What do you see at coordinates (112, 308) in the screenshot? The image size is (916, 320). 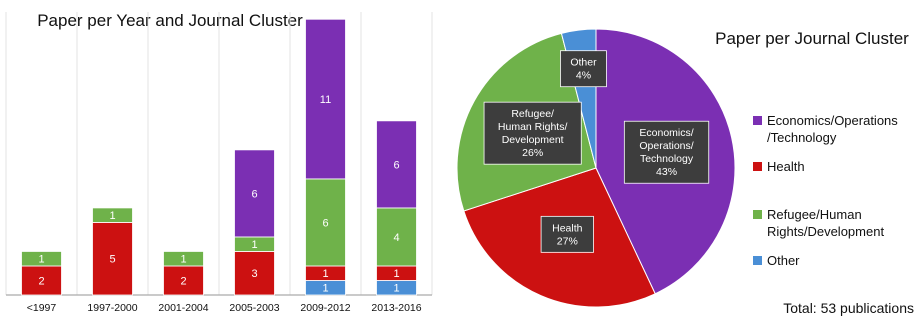 I see `x-tick-label: 1997-2000` at bounding box center [112, 308].